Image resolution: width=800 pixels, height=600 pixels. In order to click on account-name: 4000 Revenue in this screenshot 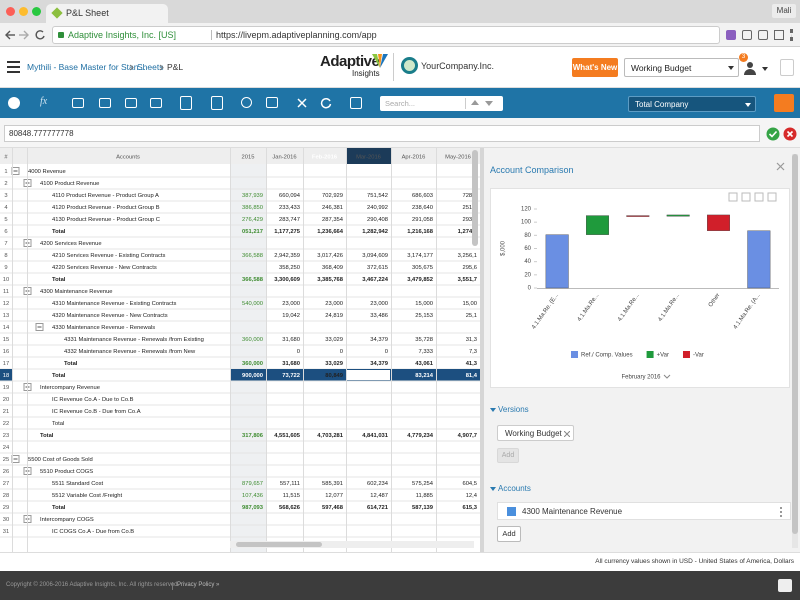, I will do `click(47, 172)`.